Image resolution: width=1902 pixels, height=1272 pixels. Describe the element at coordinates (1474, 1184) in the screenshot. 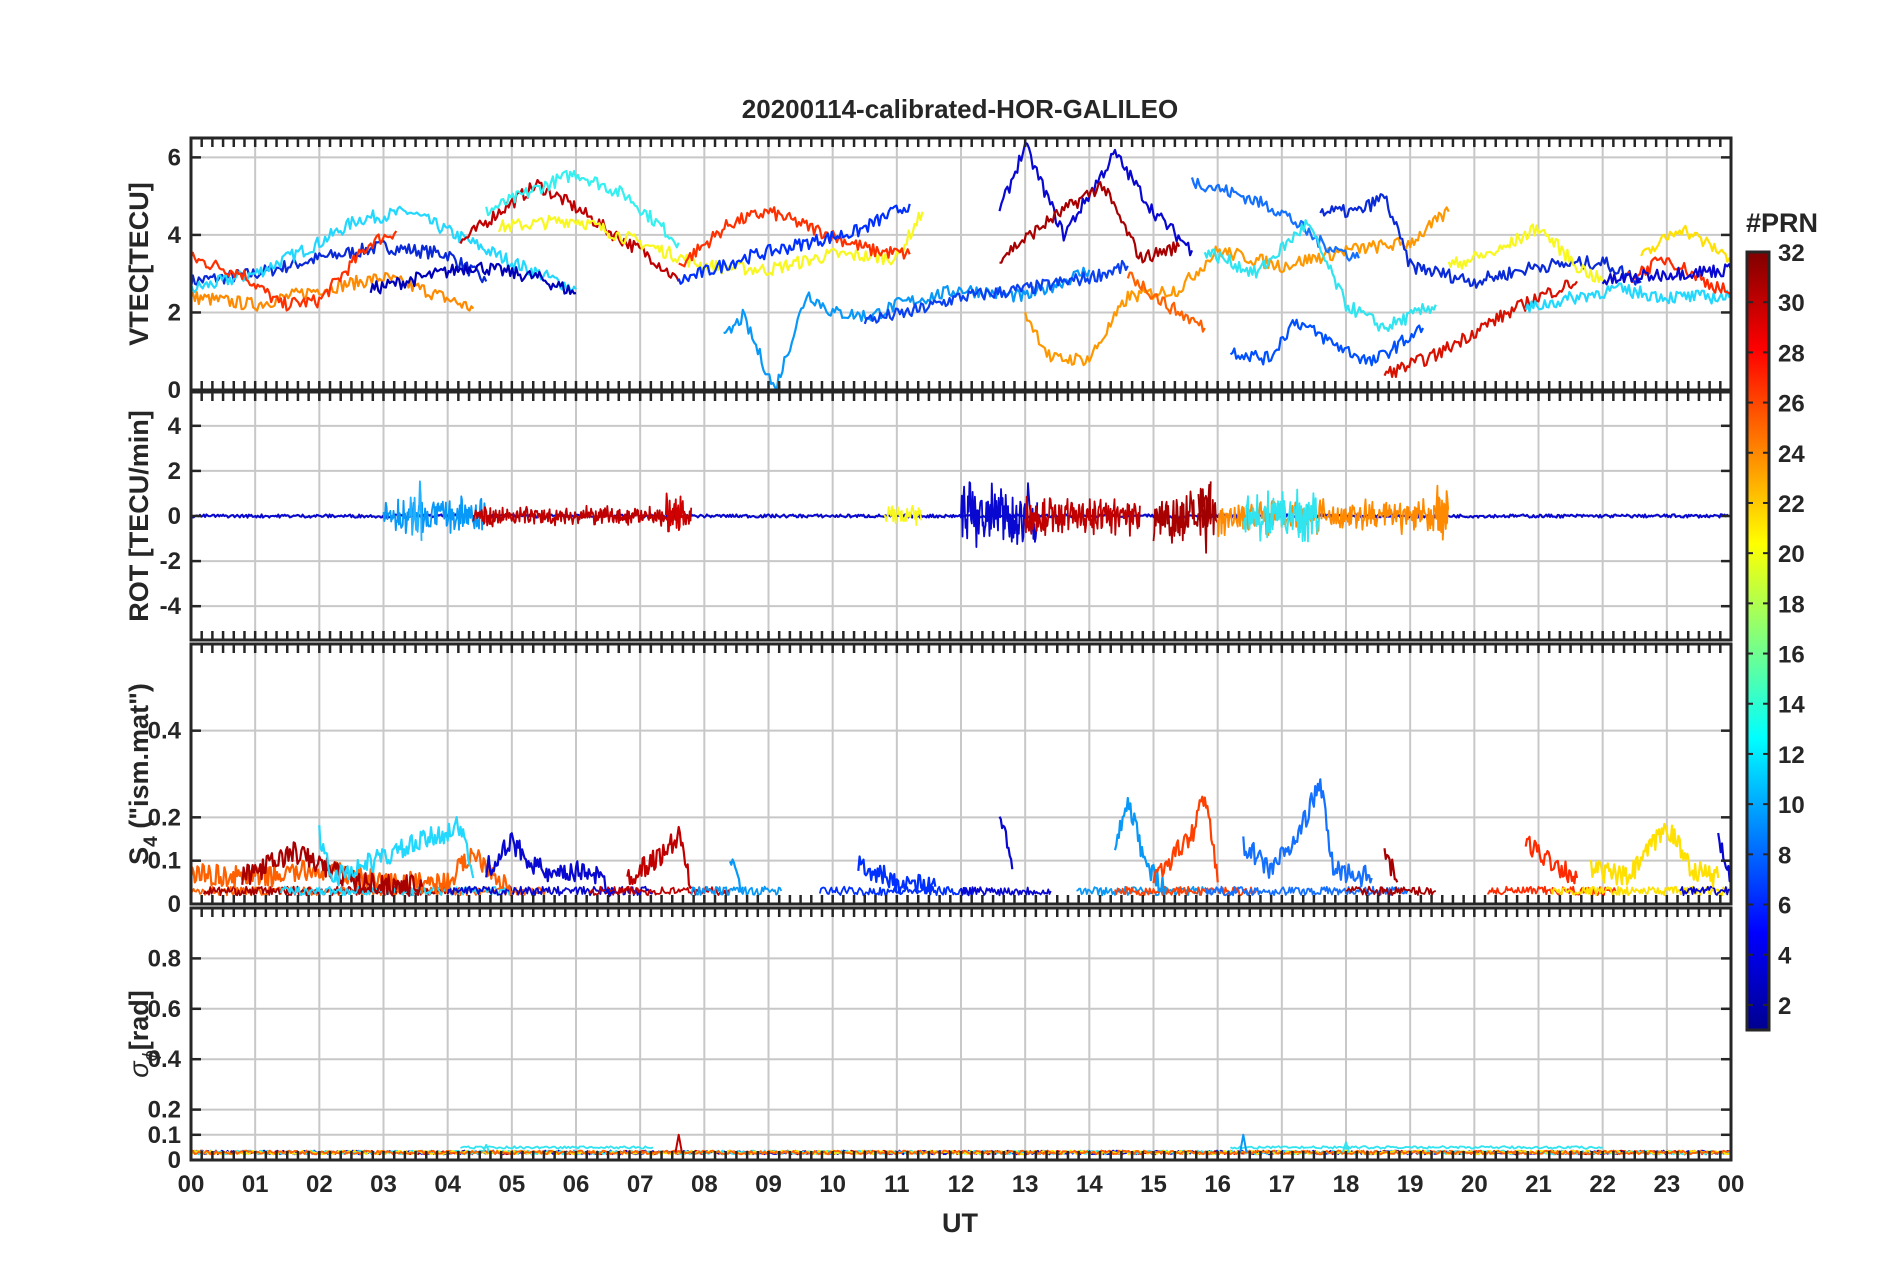

I see `x-tick-label: 20` at that location.